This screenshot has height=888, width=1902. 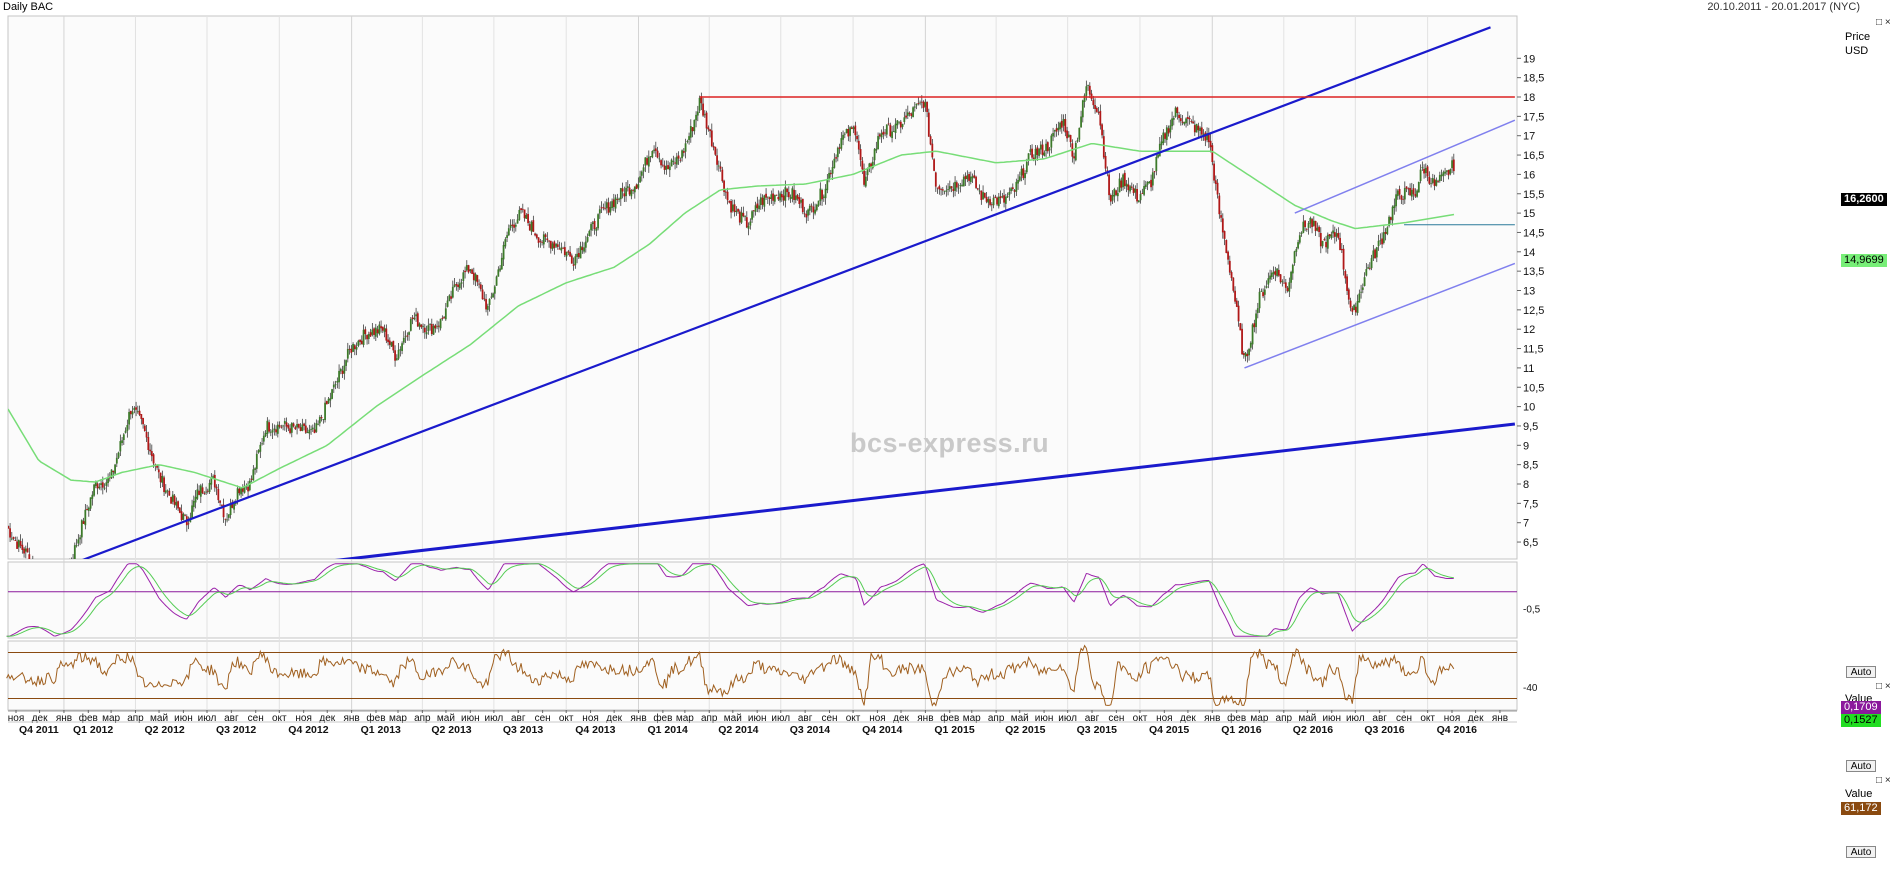 I want to click on indicator1-auto-button: Auto, so click(x=1861, y=766).